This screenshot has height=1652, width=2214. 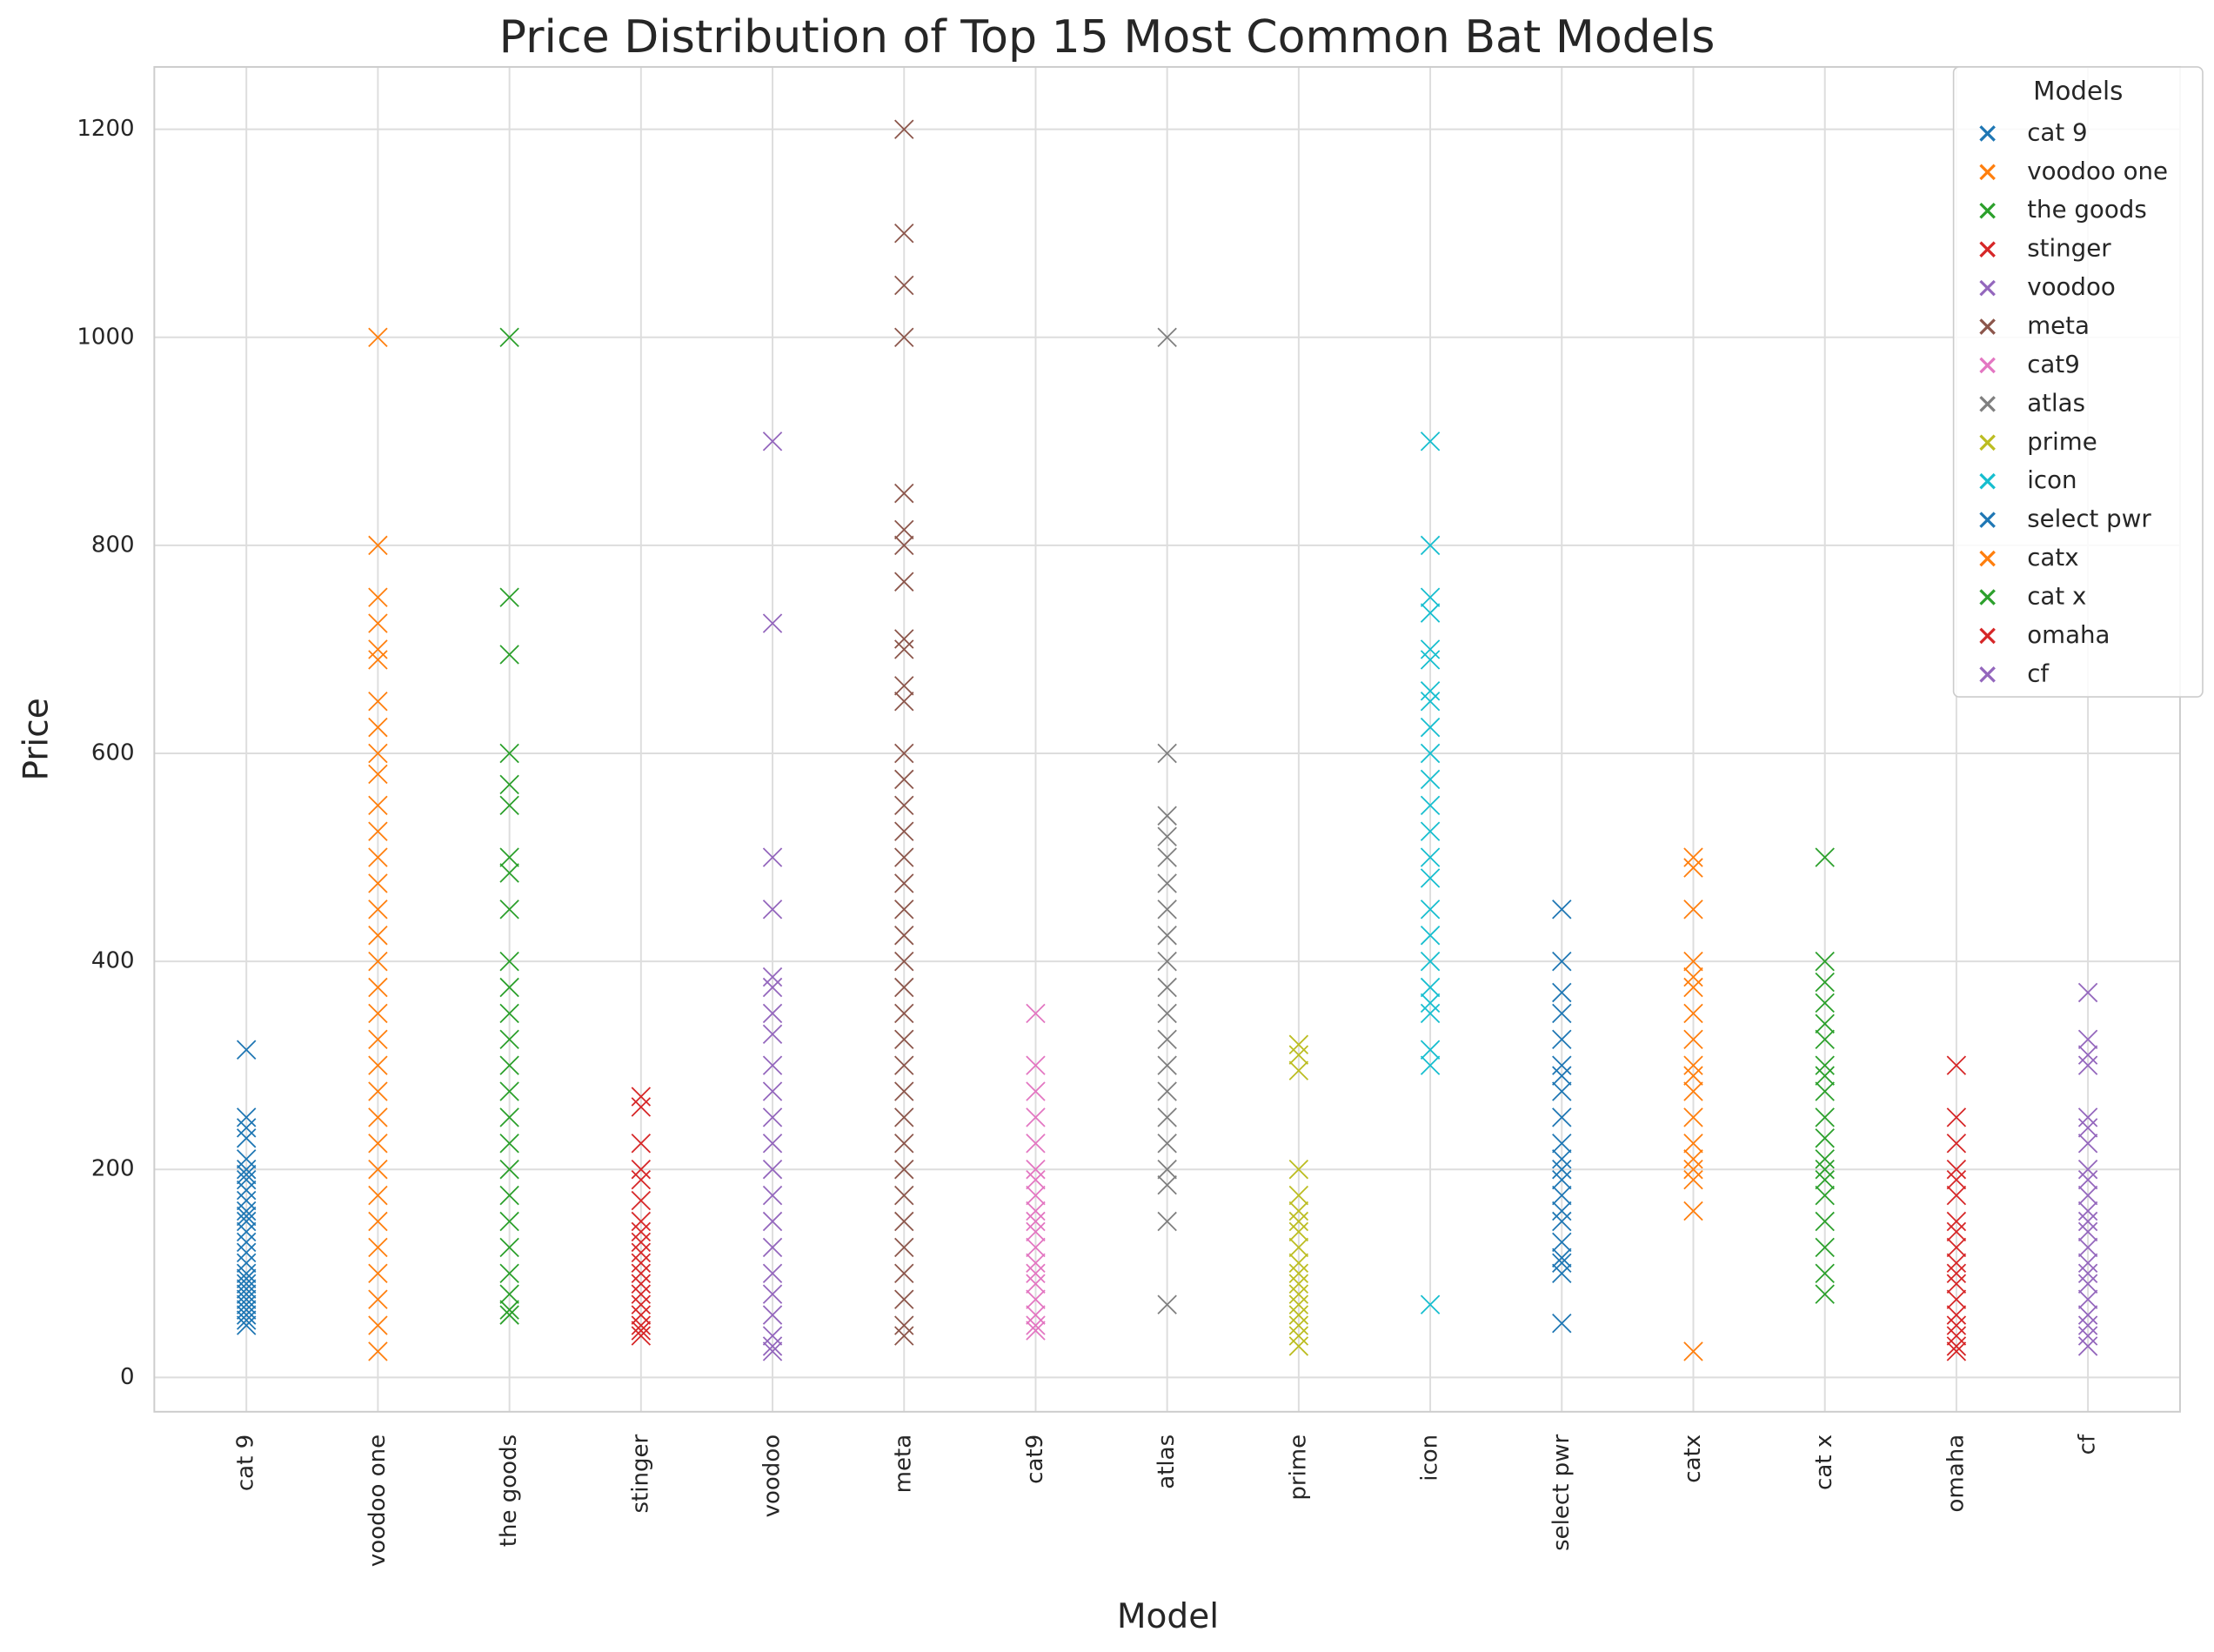 What do you see at coordinates (1561, 1493) in the screenshot?
I see `x-tick-label: select pwr` at bounding box center [1561, 1493].